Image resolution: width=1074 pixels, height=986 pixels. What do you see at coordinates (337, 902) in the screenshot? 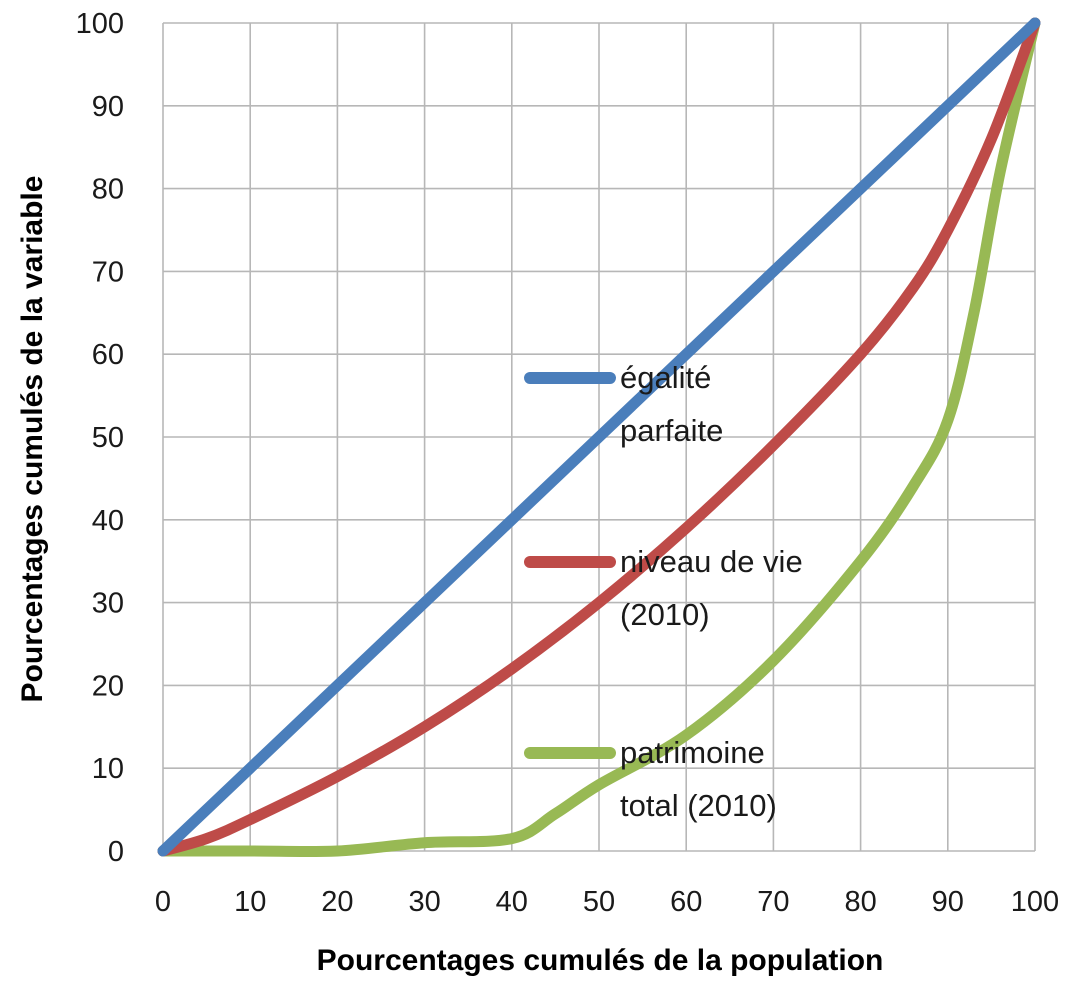
I see `x-tick-label: 20` at bounding box center [337, 902].